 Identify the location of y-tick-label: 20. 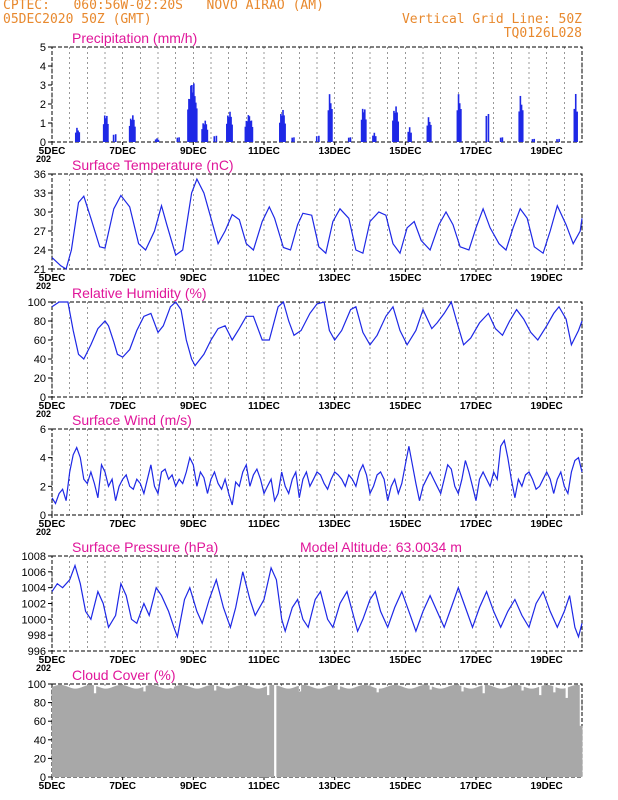
(40, 759).